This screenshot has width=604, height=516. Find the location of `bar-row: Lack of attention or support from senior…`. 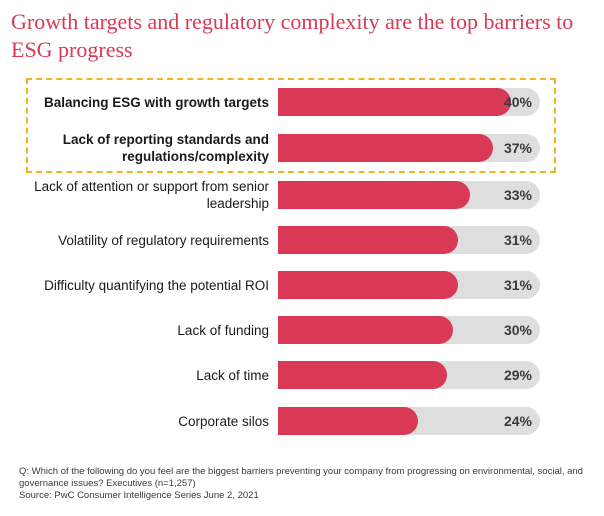

bar-row: Lack of attention or support from senior… is located at coordinates (302, 195).